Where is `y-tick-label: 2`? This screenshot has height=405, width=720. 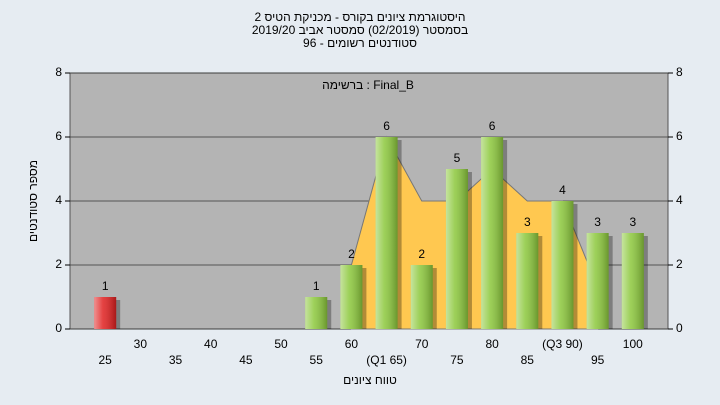
y-tick-label: 2 is located at coordinates (58, 264).